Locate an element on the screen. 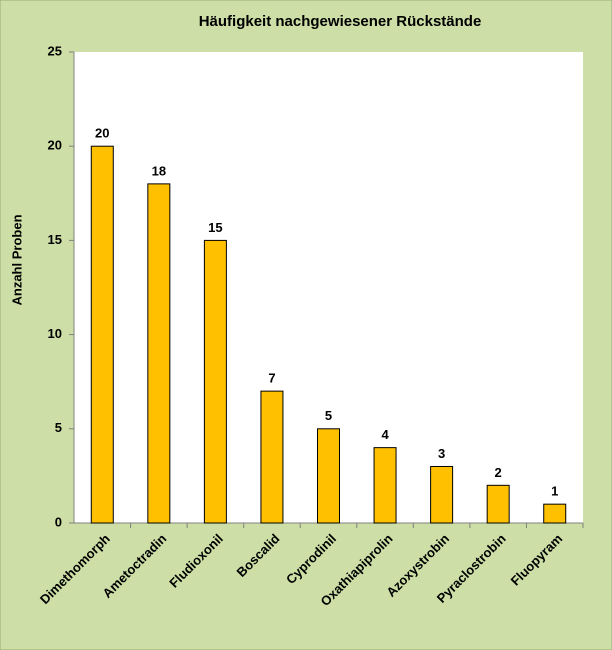 The height and width of the screenshot is (650, 612). chart-title: Häufigkeit nachgewiesener Rückstände is located at coordinates (340, 21).